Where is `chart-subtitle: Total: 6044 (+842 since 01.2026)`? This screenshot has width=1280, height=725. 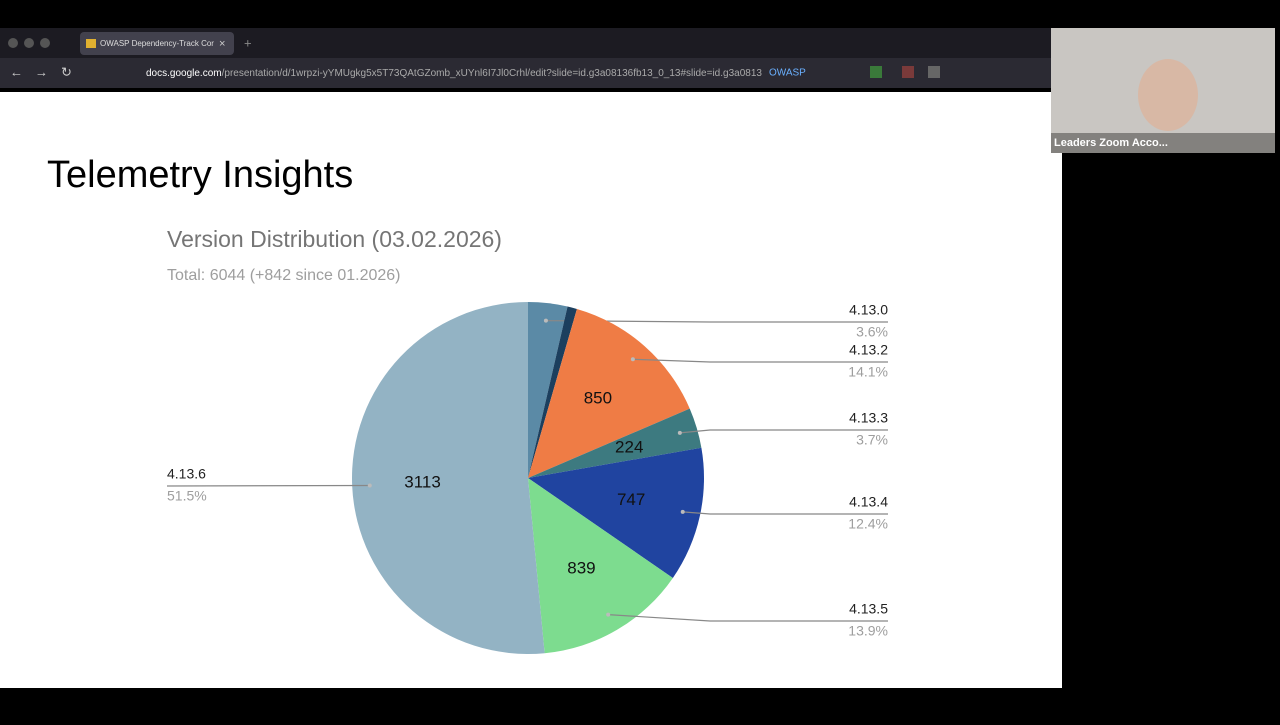 chart-subtitle: Total: 6044 (+842 since 01.2026) is located at coordinates (284, 275).